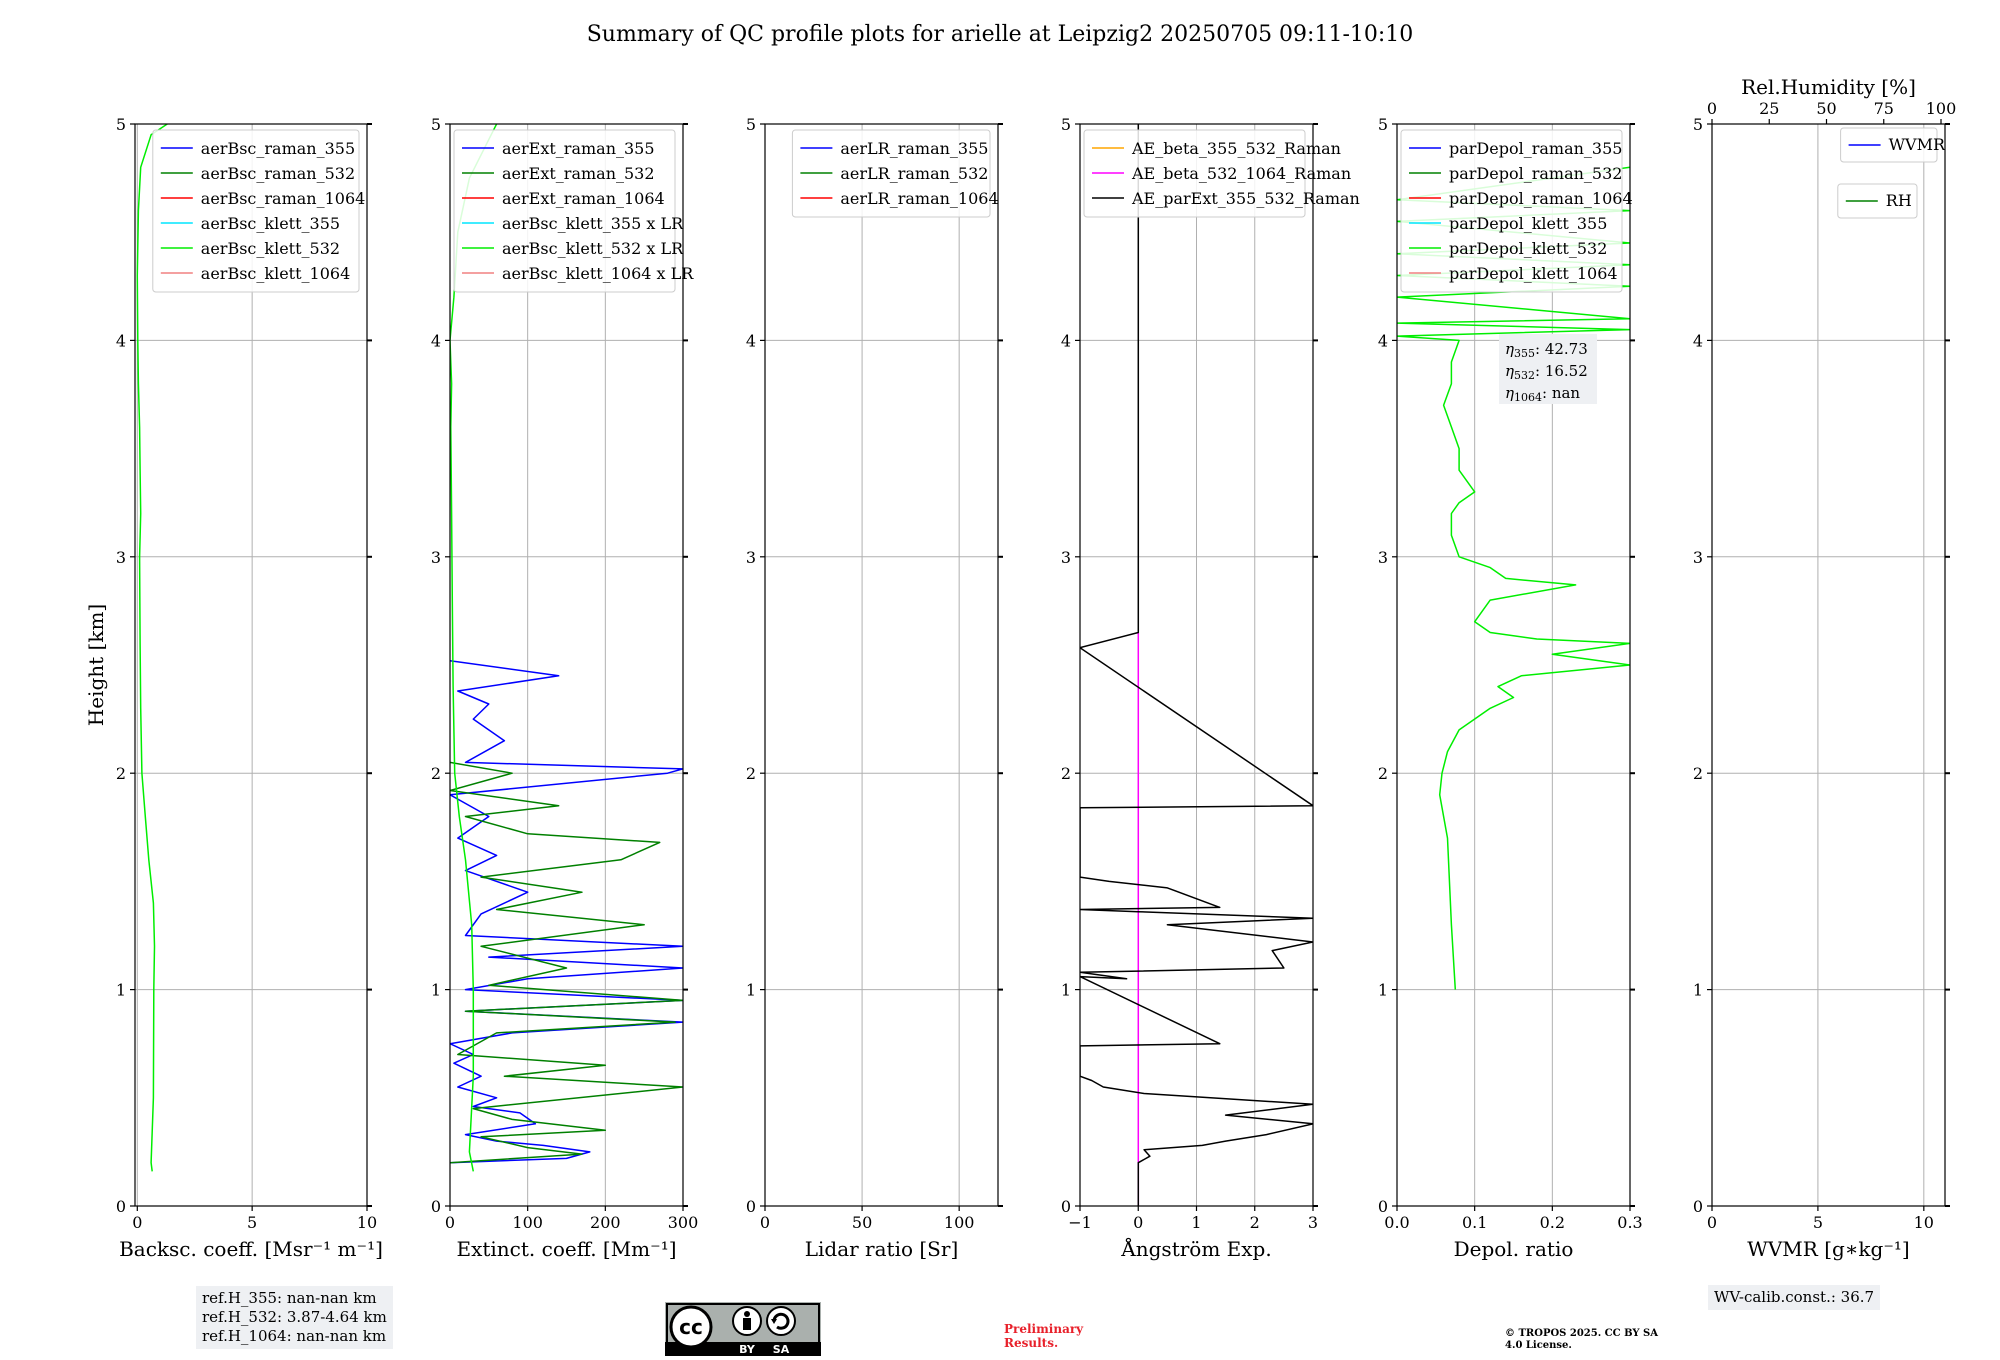 The height and width of the screenshot is (1360, 2000). What do you see at coordinates (1828, 87) in the screenshot?
I see `top-x-axis-label: Rel.Humidity [%]` at bounding box center [1828, 87].